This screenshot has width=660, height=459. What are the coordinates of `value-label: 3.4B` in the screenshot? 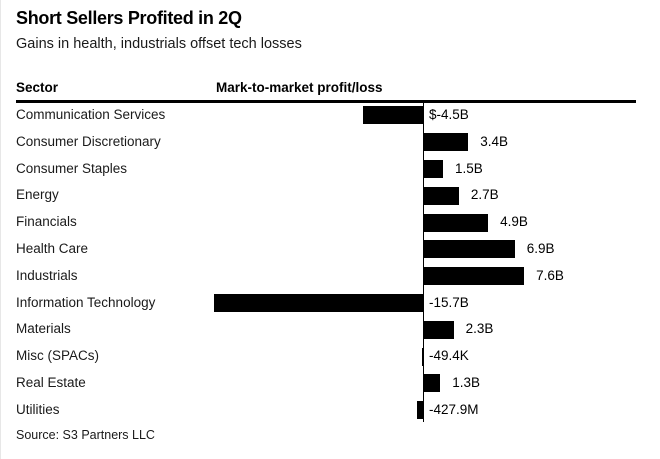 It's located at (494, 141).